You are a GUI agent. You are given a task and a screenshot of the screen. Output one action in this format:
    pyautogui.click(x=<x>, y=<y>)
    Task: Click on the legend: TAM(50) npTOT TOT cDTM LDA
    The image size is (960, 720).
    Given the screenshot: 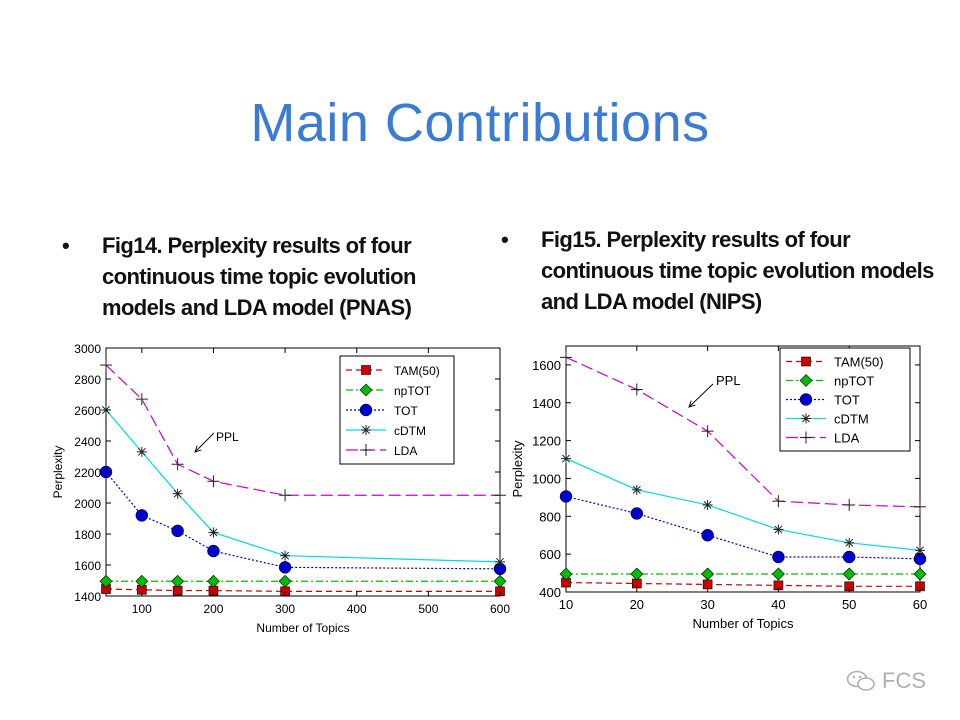 What is the action you would take?
    pyautogui.click(x=845, y=399)
    